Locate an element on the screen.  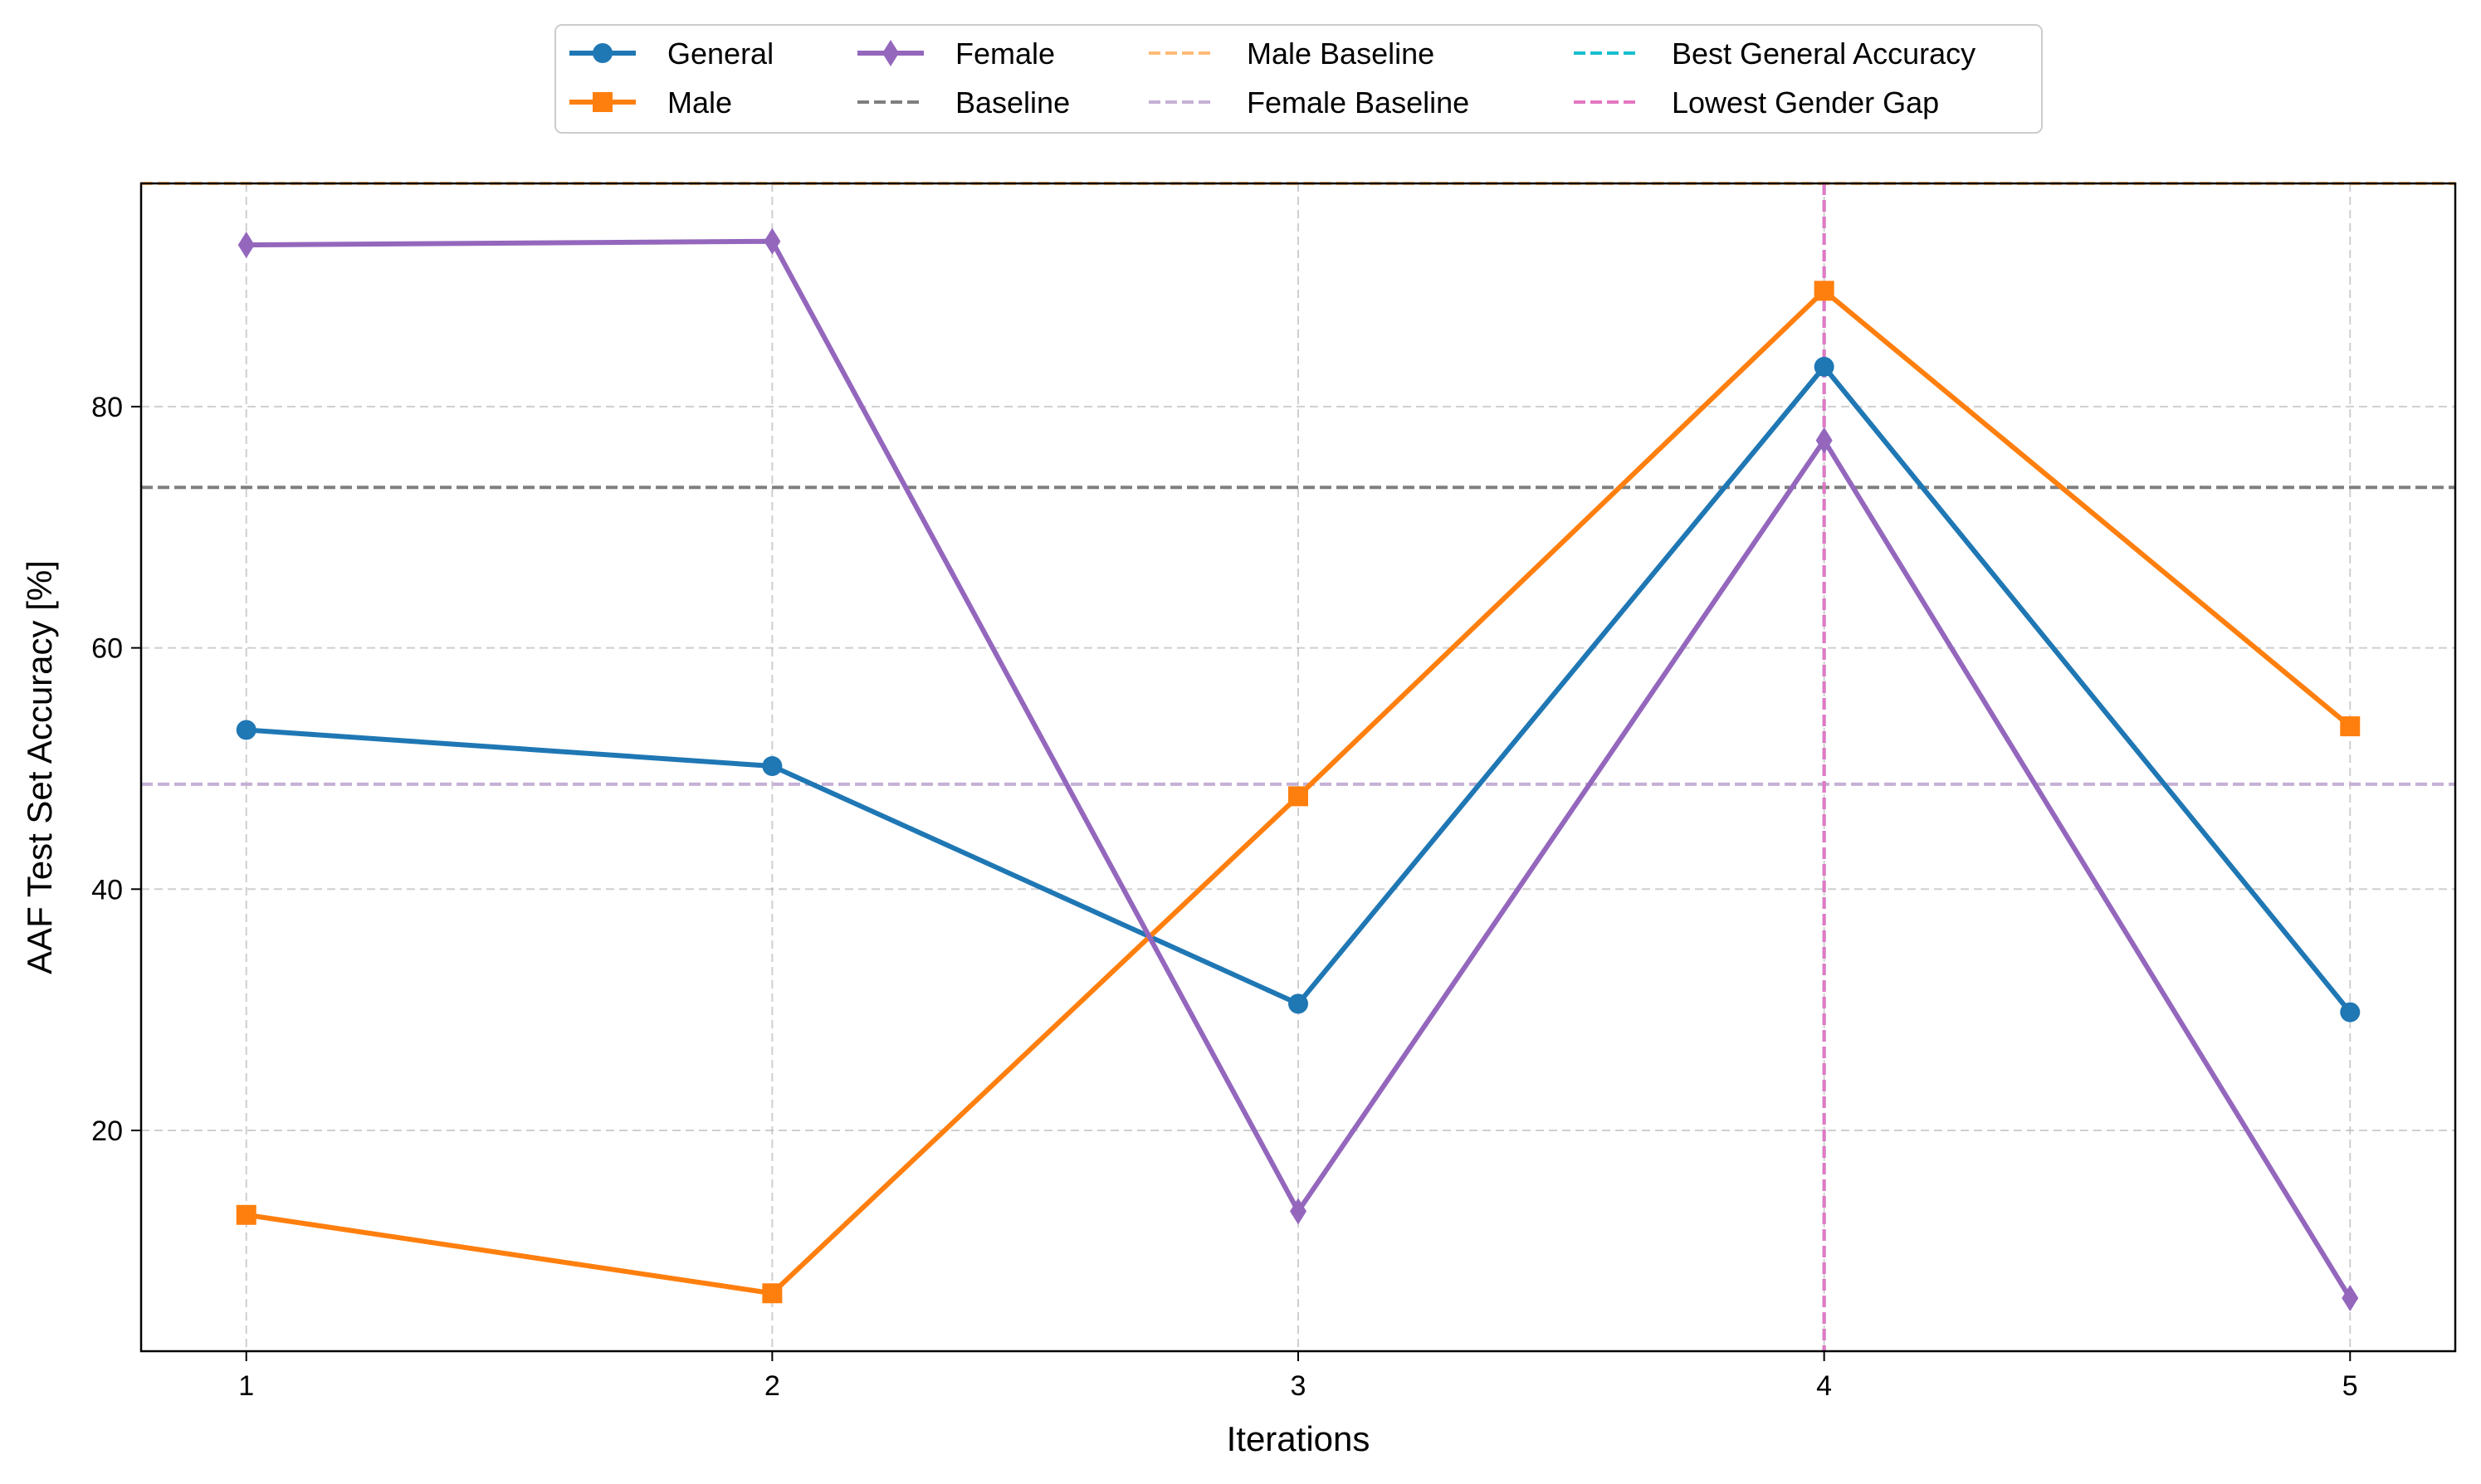
x-tick-label: 2 is located at coordinates (772, 1386).